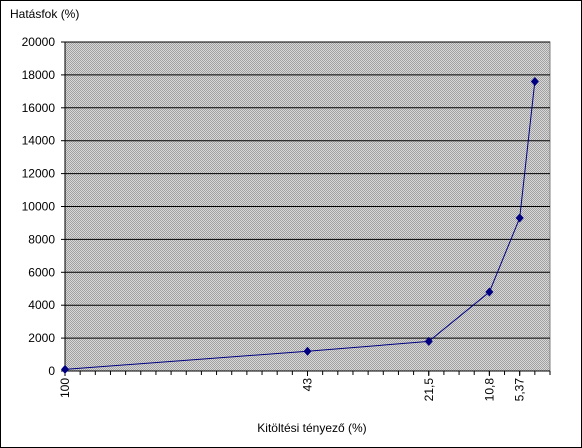 This screenshot has width=582, height=448. What do you see at coordinates (39, 75) in the screenshot?
I see `y-tick-label: 18000` at bounding box center [39, 75].